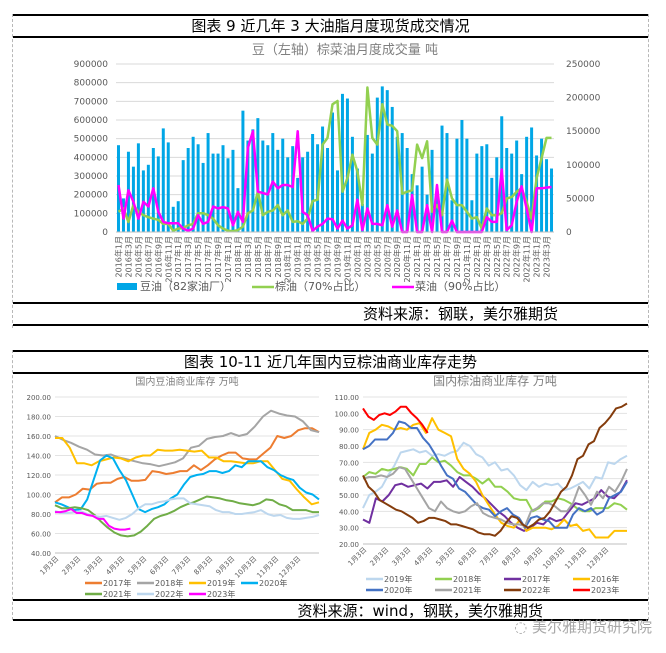 Image resolution: width=666 pixels, height=653 pixels. I want to click on svg-text: 2021年1月, so click(417, 256).